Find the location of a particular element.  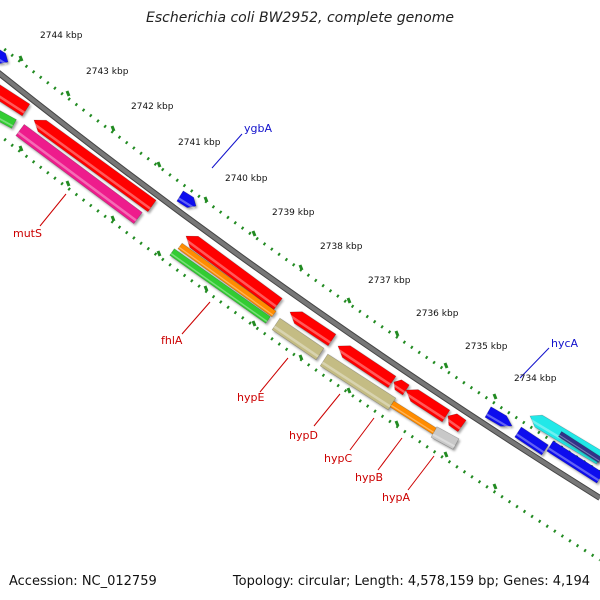

cds-grey is located at coordinates (445, 438).